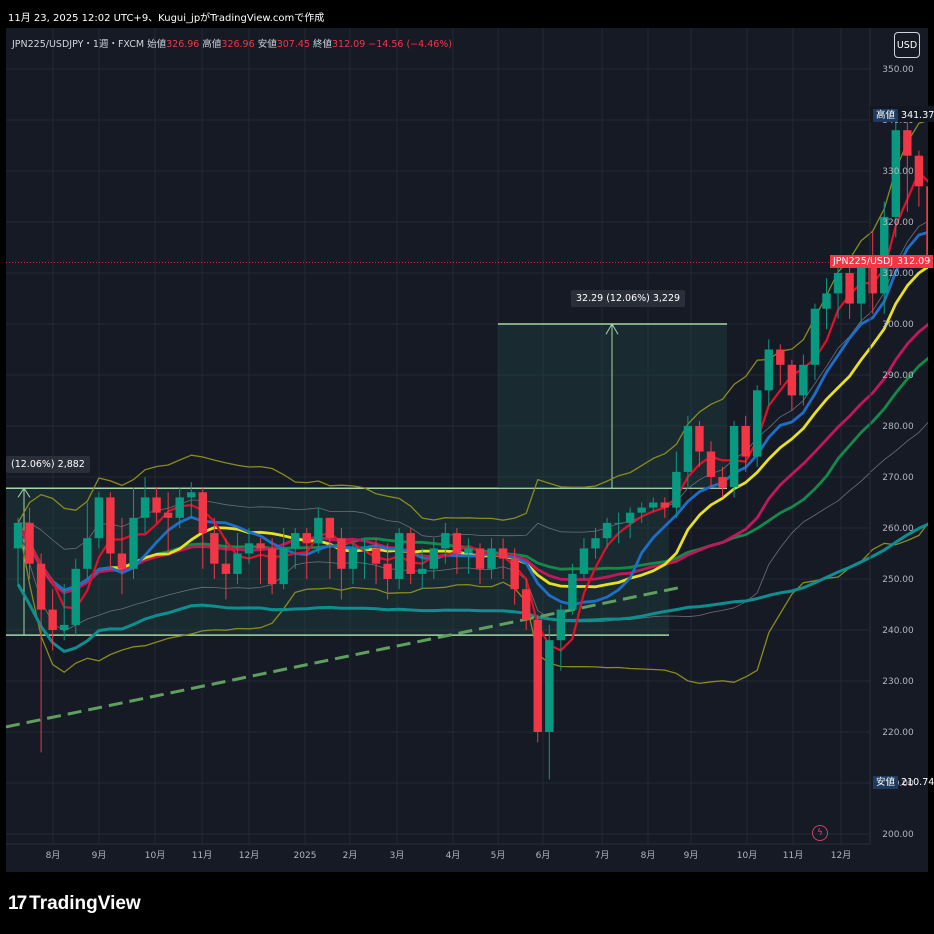  Describe the element at coordinates (917, 115) in the screenshot. I see `high-tag-value: 341.37` at that location.